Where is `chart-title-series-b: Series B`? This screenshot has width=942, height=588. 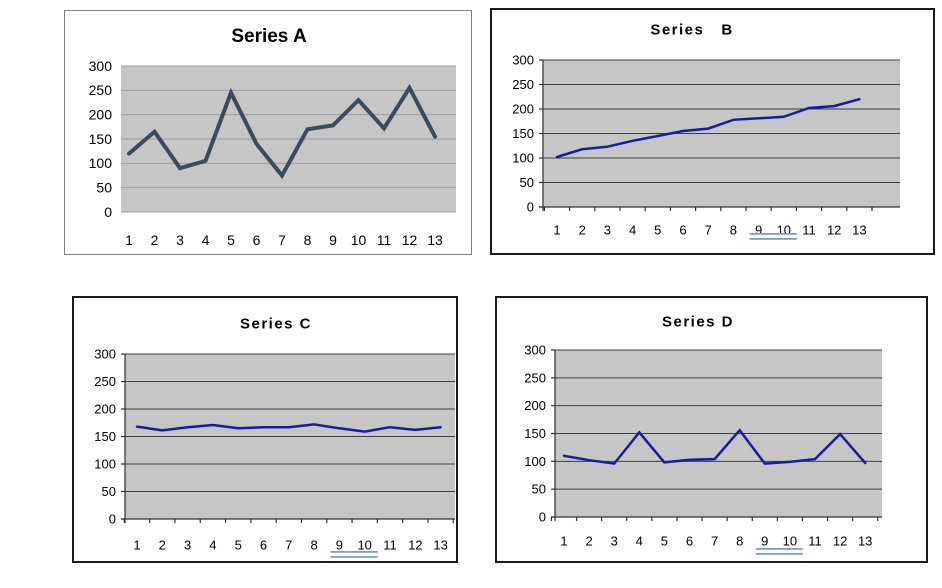 chart-title-series-b: Series B is located at coordinates (692, 30).